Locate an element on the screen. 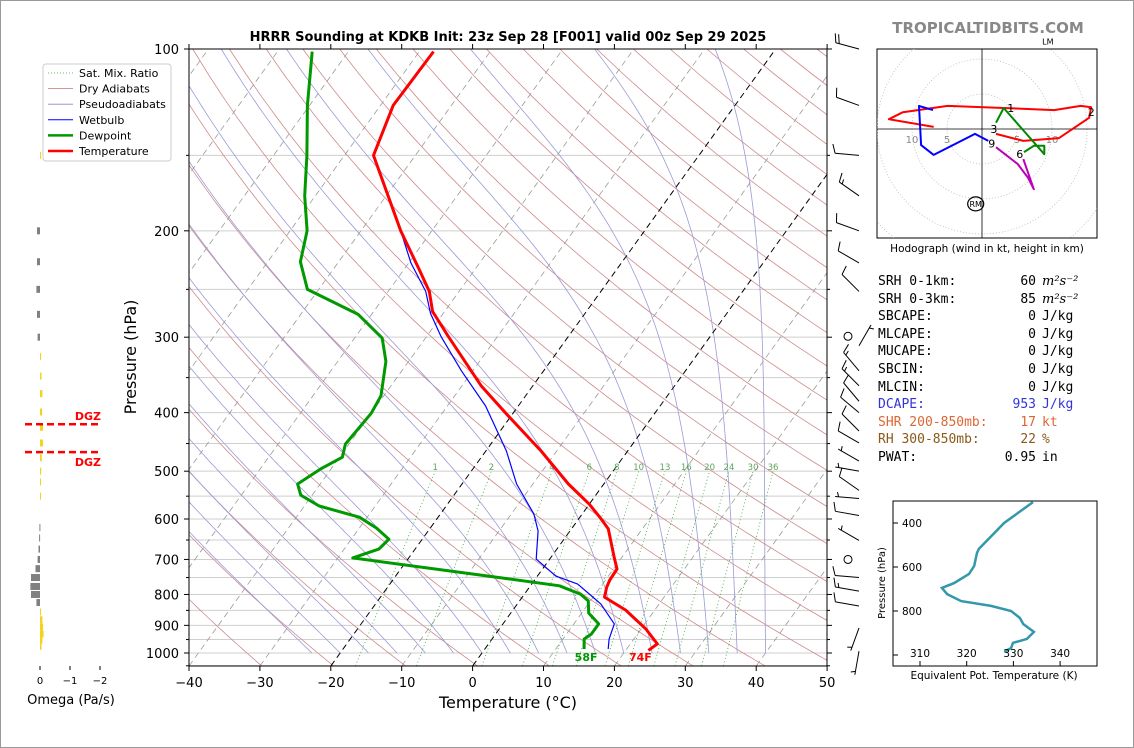 Image resolution: width=1134 pixels, height=748 pixels. x-tick-label: −30 is located at coordinates (259, 683).